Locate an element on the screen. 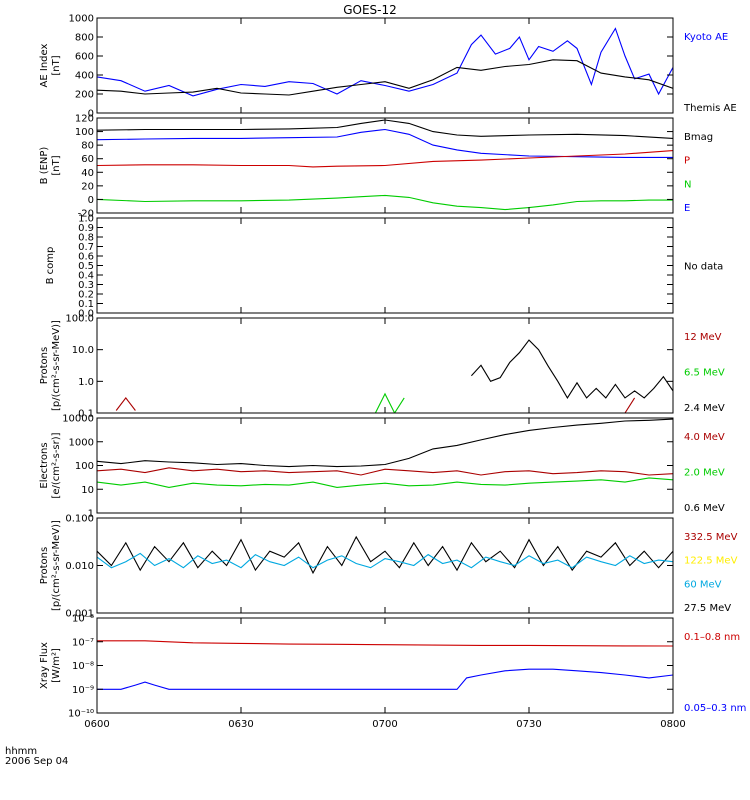 The width and height of the screenshot is (750, 800). y-tick-label: 0.8 is located at coordinates (86, 238).